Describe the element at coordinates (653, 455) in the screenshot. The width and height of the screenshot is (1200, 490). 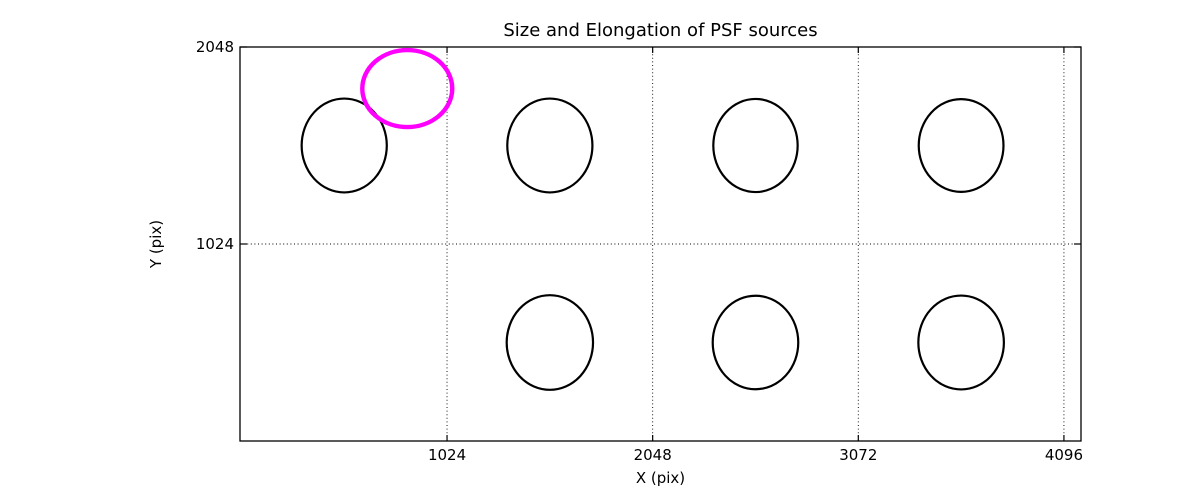
I see `x-tick-label: 2048` at that location.